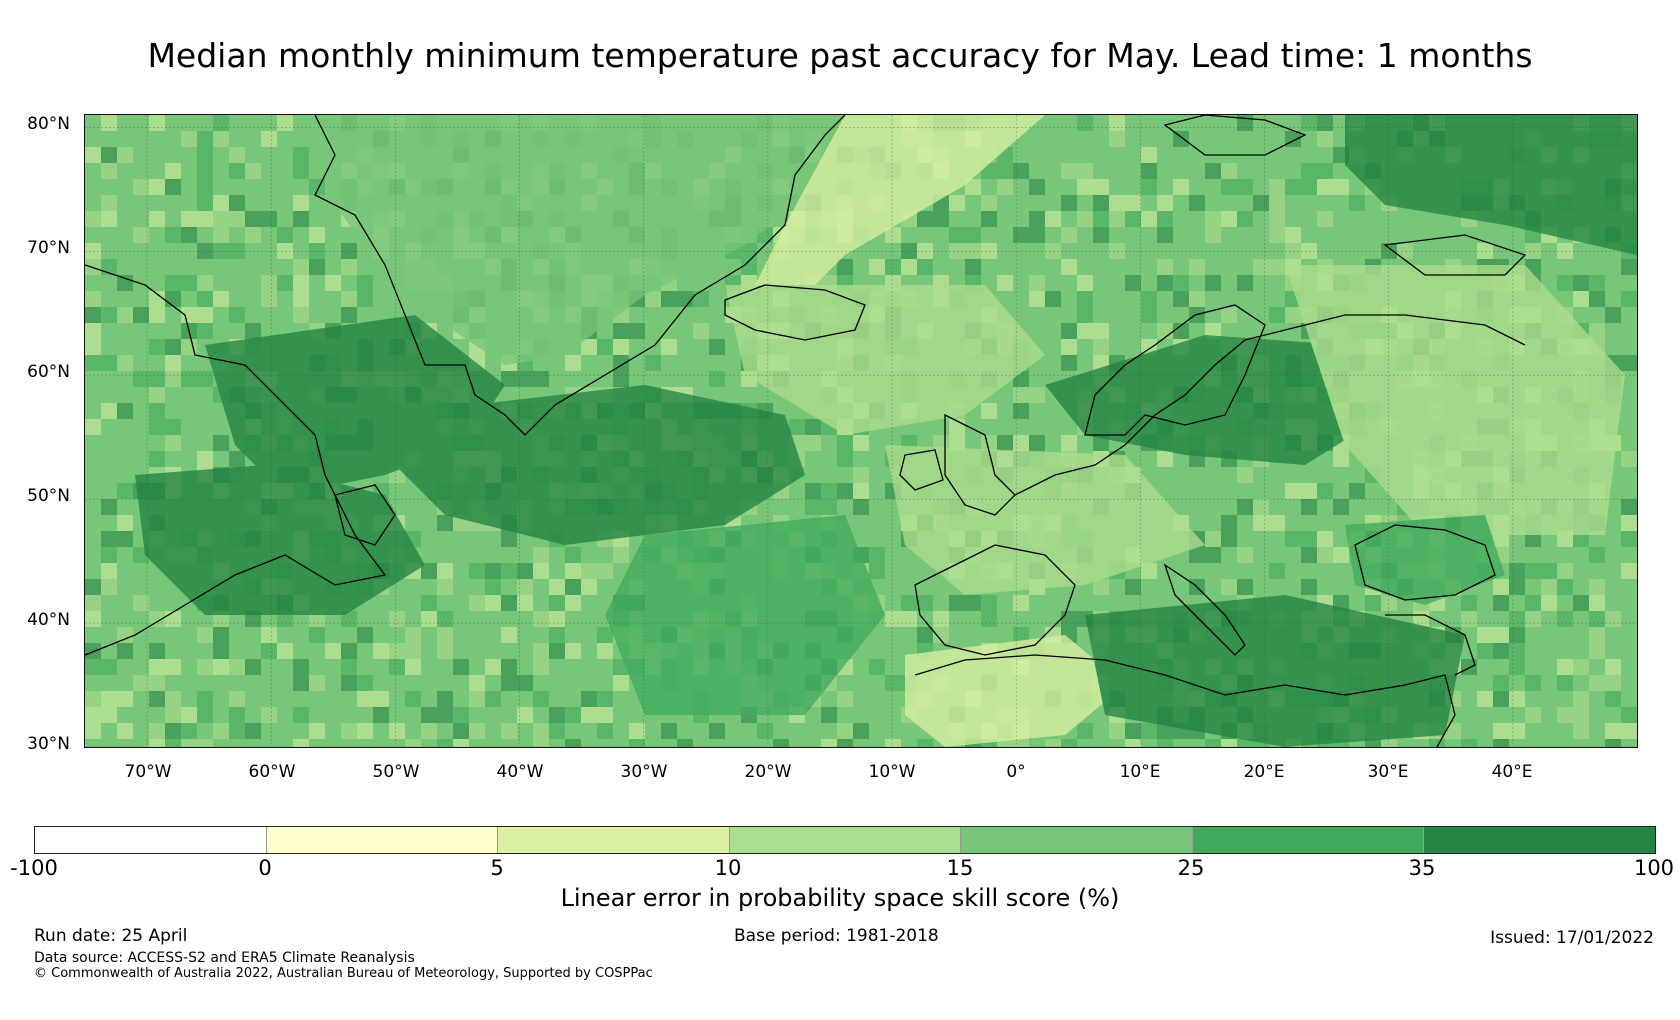 Image resolution: width=1680 pixels, height=1020 pixels. I want to click on greenland-interior-region, so click(580, 240).